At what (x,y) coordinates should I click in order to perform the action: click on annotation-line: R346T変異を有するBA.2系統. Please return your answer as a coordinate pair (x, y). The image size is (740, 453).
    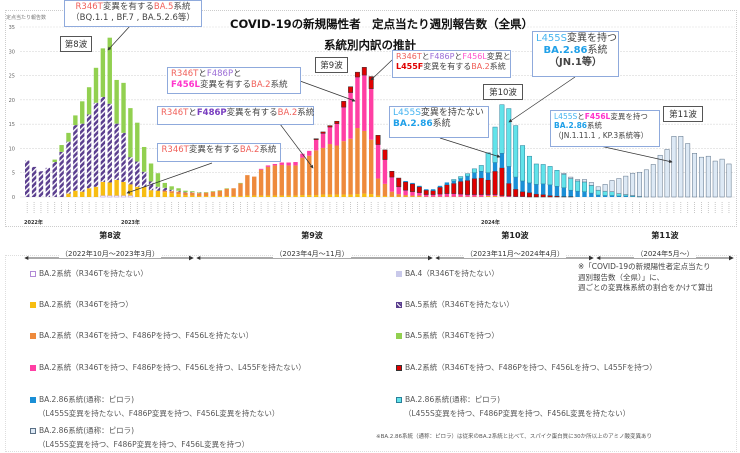
    Looking at the image, I should click on (219, 150).